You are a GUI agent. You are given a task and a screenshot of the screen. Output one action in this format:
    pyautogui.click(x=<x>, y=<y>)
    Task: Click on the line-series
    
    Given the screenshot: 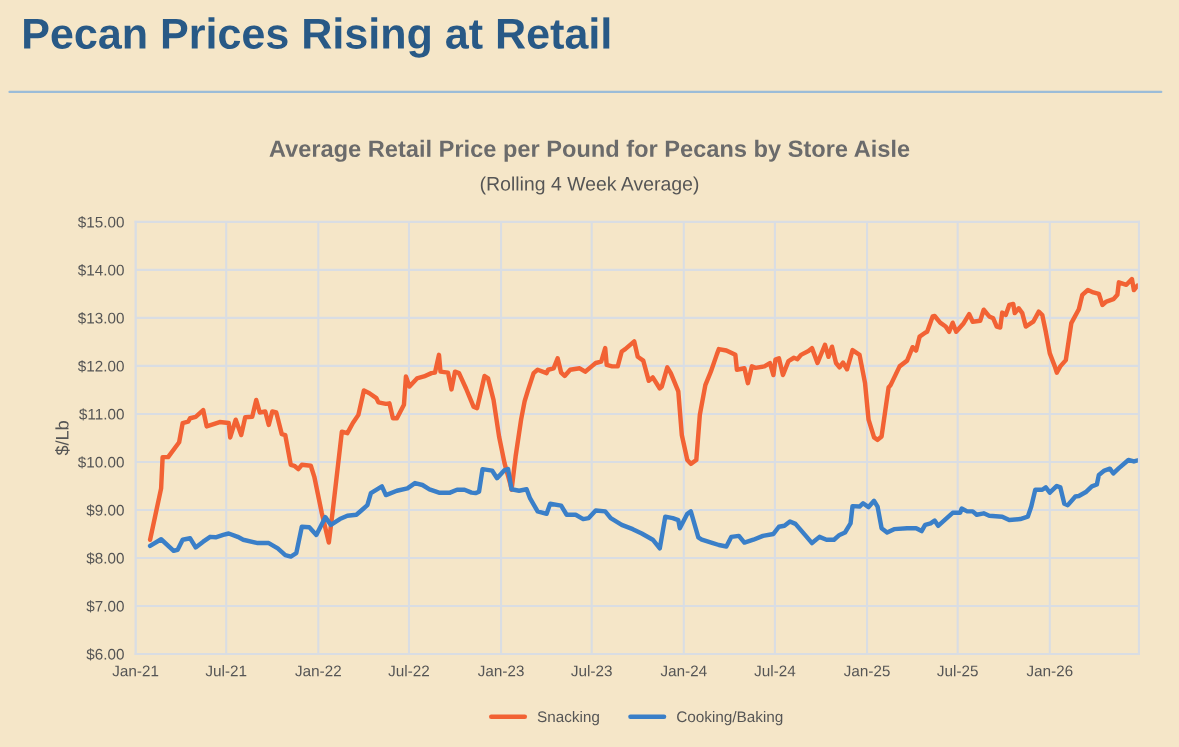 What is the action you would take?
    pyautogui.click(x=643, y=508)
    